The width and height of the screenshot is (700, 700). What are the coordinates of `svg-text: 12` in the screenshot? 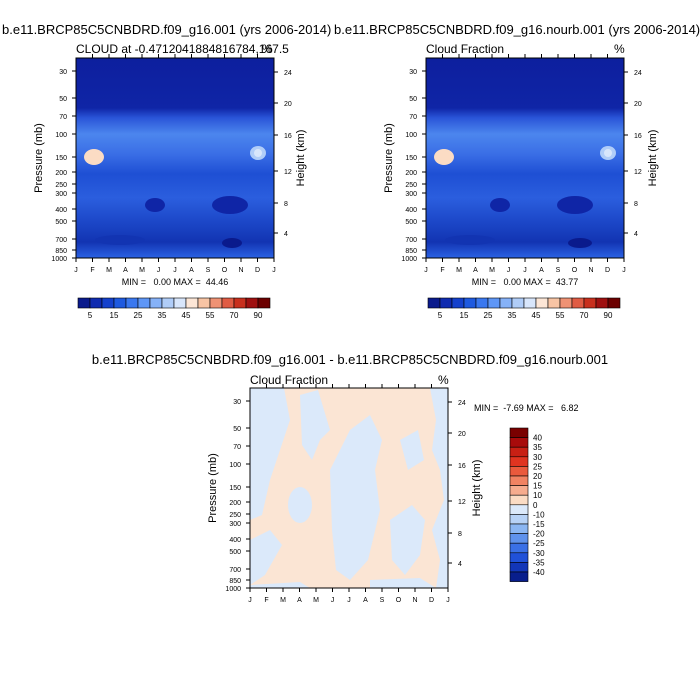 It's located at (462, 502).